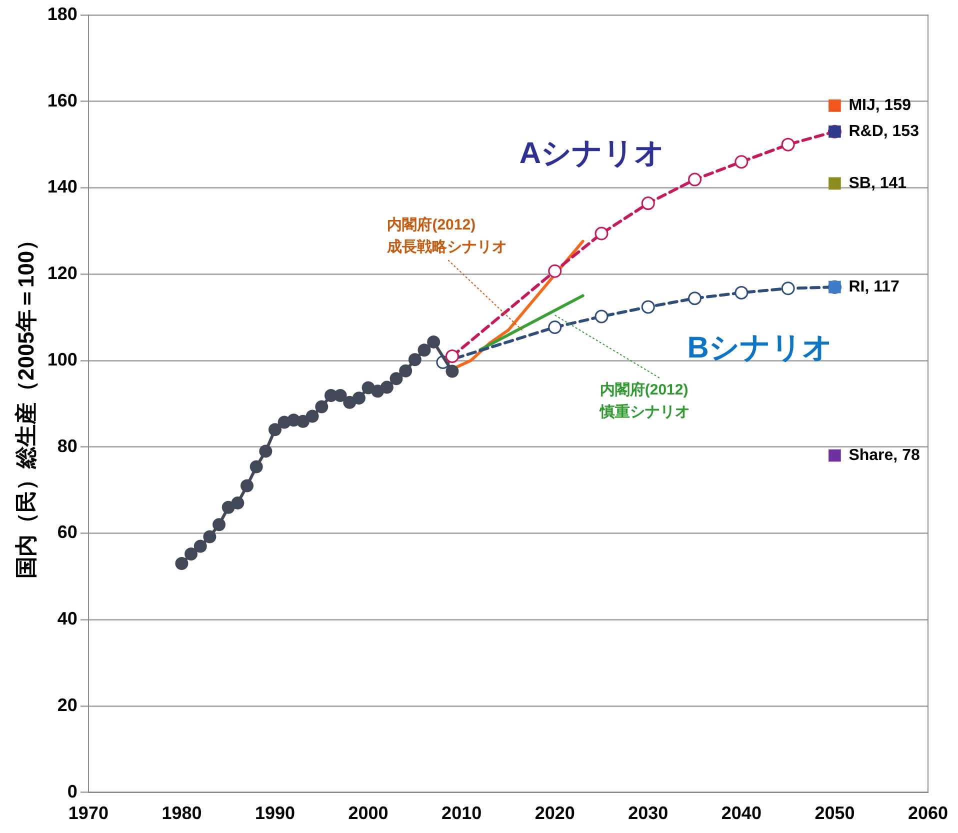 This screenshot has height=833, width=958. I want to click on data-label: R&D, 153, so click(884, 131).